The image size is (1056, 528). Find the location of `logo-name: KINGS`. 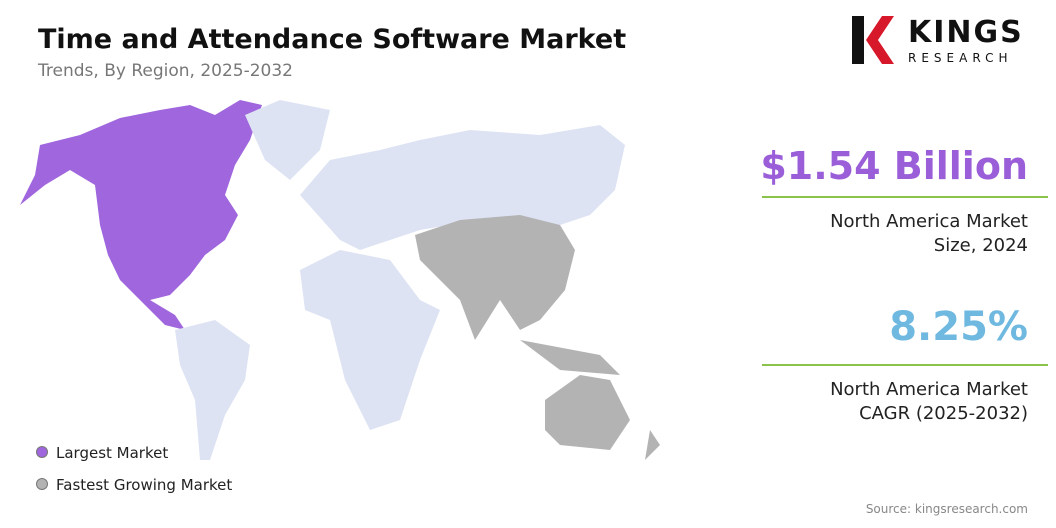

logo-name: KINGS is located at coordinates (966, 32).